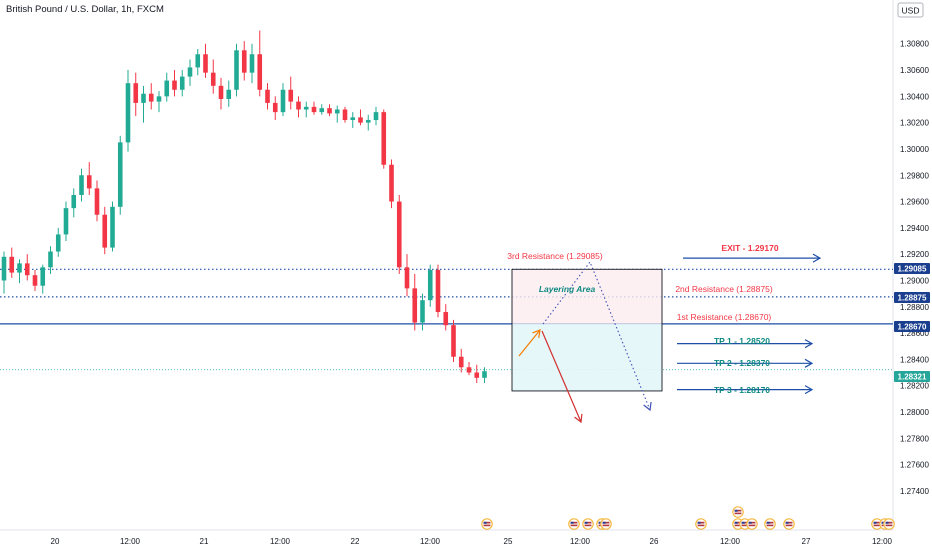 The image size is (932, 555). I want to click on price-tag-4: 1.28321, so click(912, 377).